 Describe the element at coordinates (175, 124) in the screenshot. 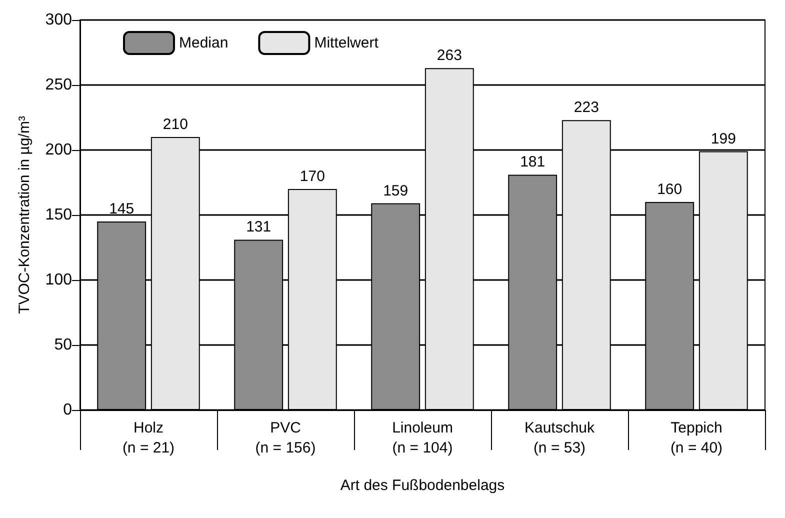

I see `data-label: 210` at that location.